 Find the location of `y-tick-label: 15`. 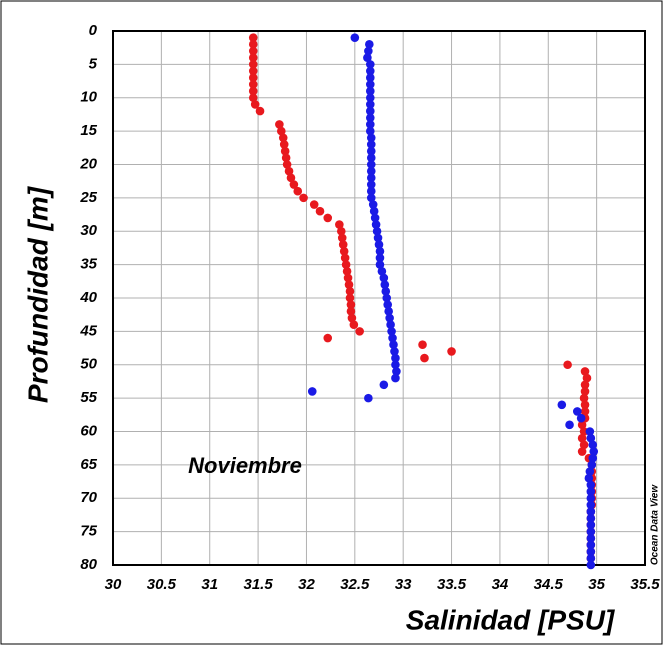

y-tick-label: 15 is located at coordinates (88, 130).